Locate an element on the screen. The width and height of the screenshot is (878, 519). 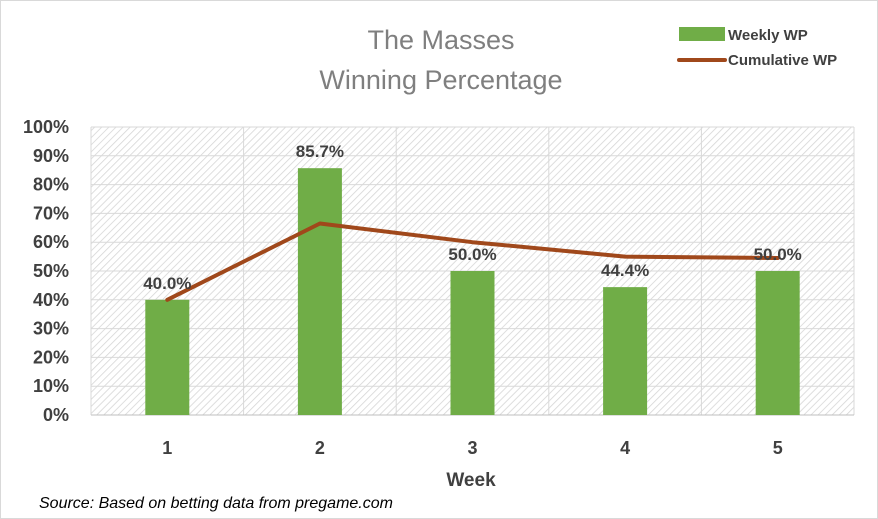
x-tick-label: 2 is located at coordinates (320, 448).